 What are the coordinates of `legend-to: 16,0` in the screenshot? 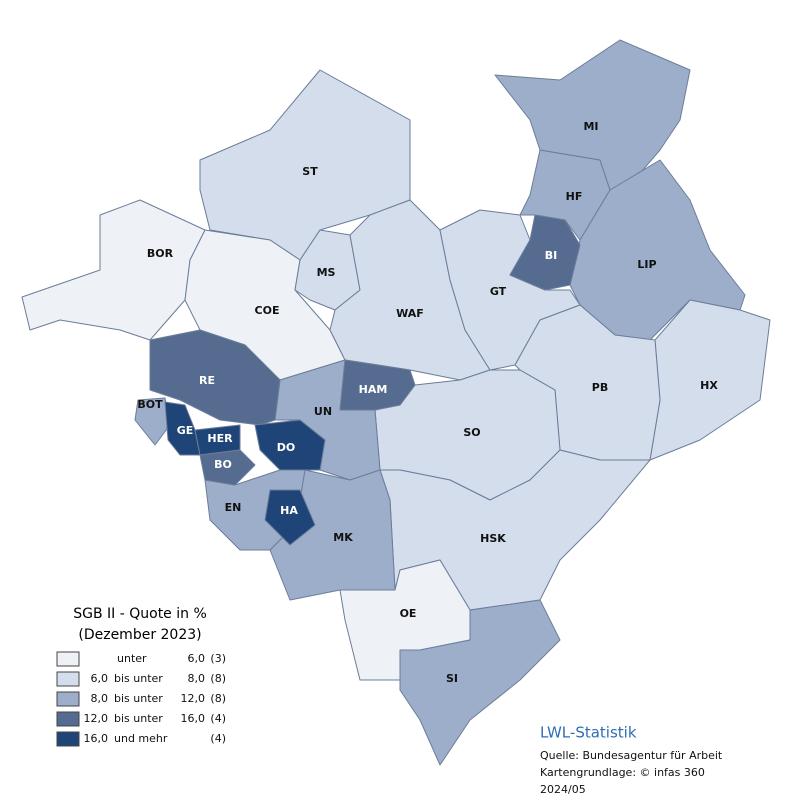 It's located at (193, 718).